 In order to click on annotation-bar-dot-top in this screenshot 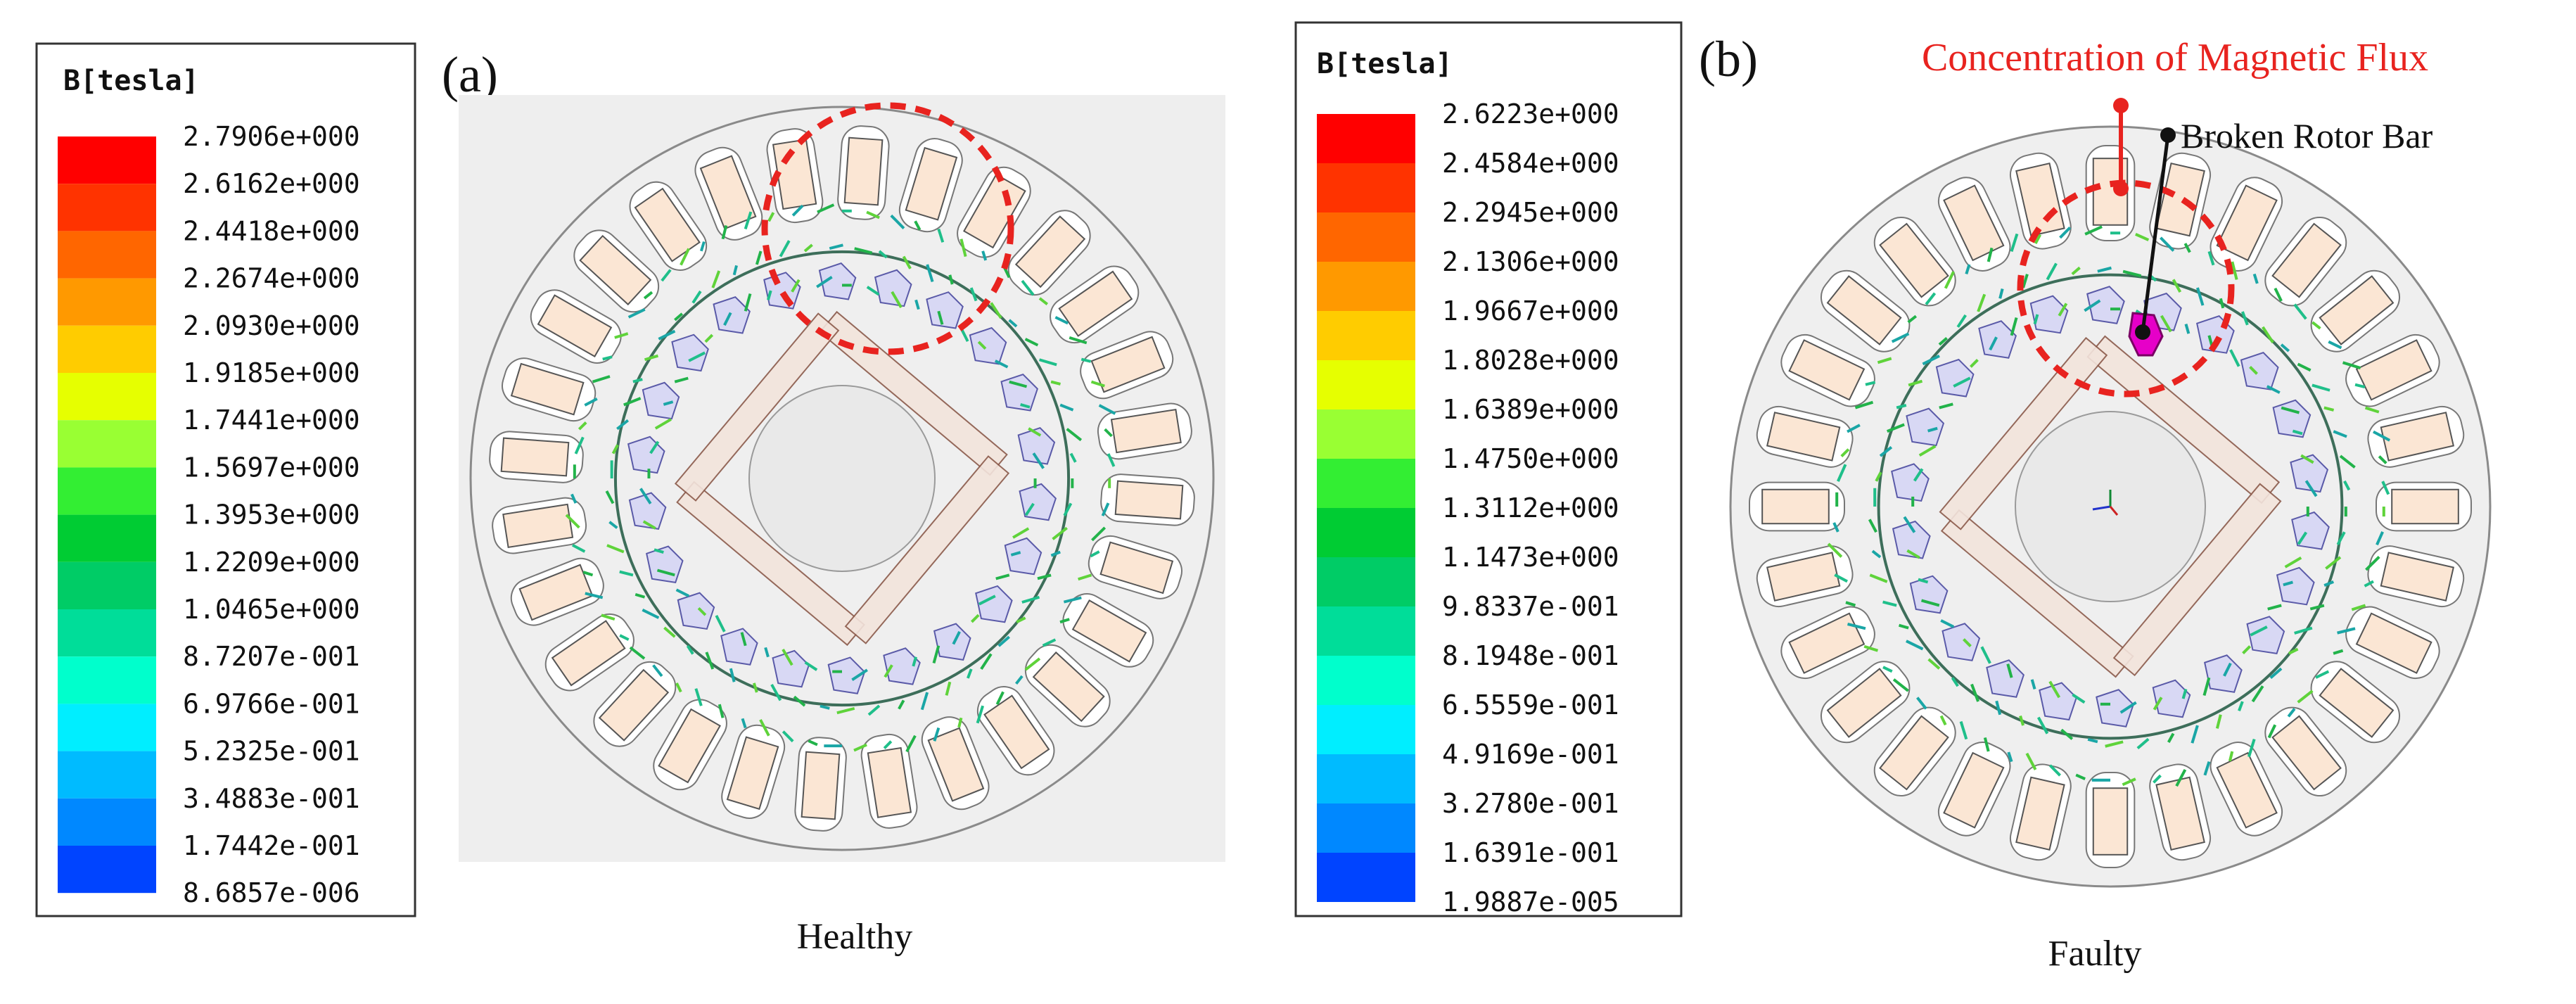, I will do `click(2168, 135)`.